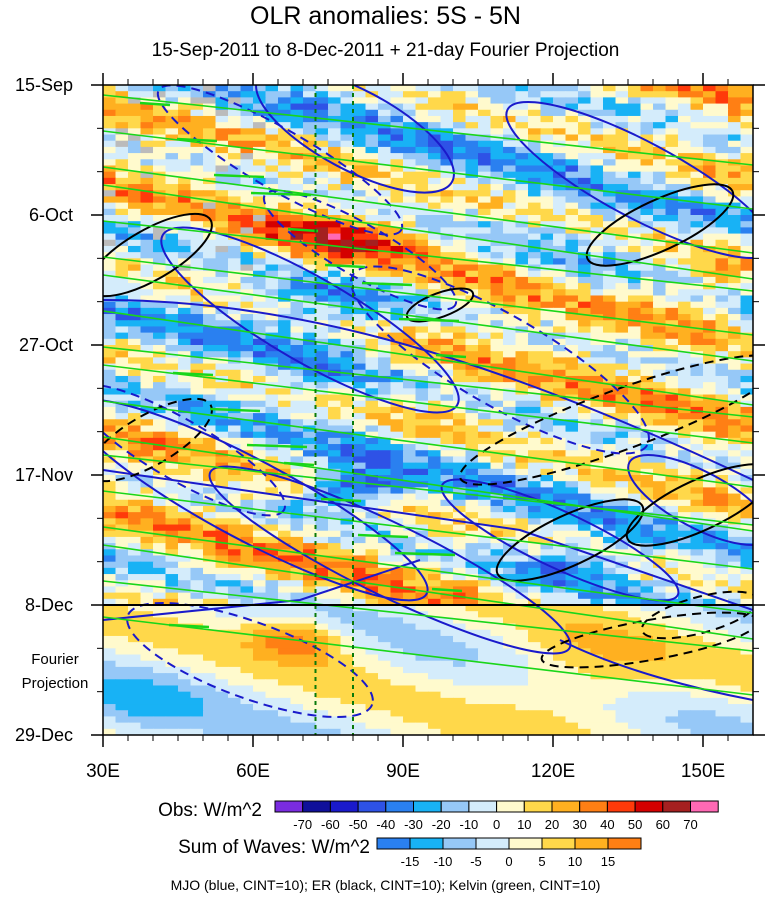 The image size is (771, 899). I want to click on obs-colorbar-level: -60, so click(330, 824).